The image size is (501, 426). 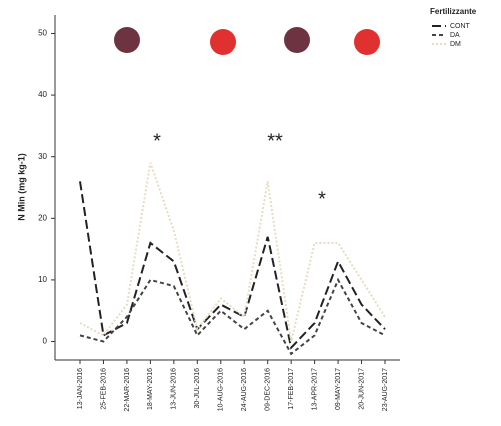 What do you see at coordinates (291, 389) in the screenshot?
I see `x-tick-label: 17-FEB-2017` at bounding box center [291, 389].